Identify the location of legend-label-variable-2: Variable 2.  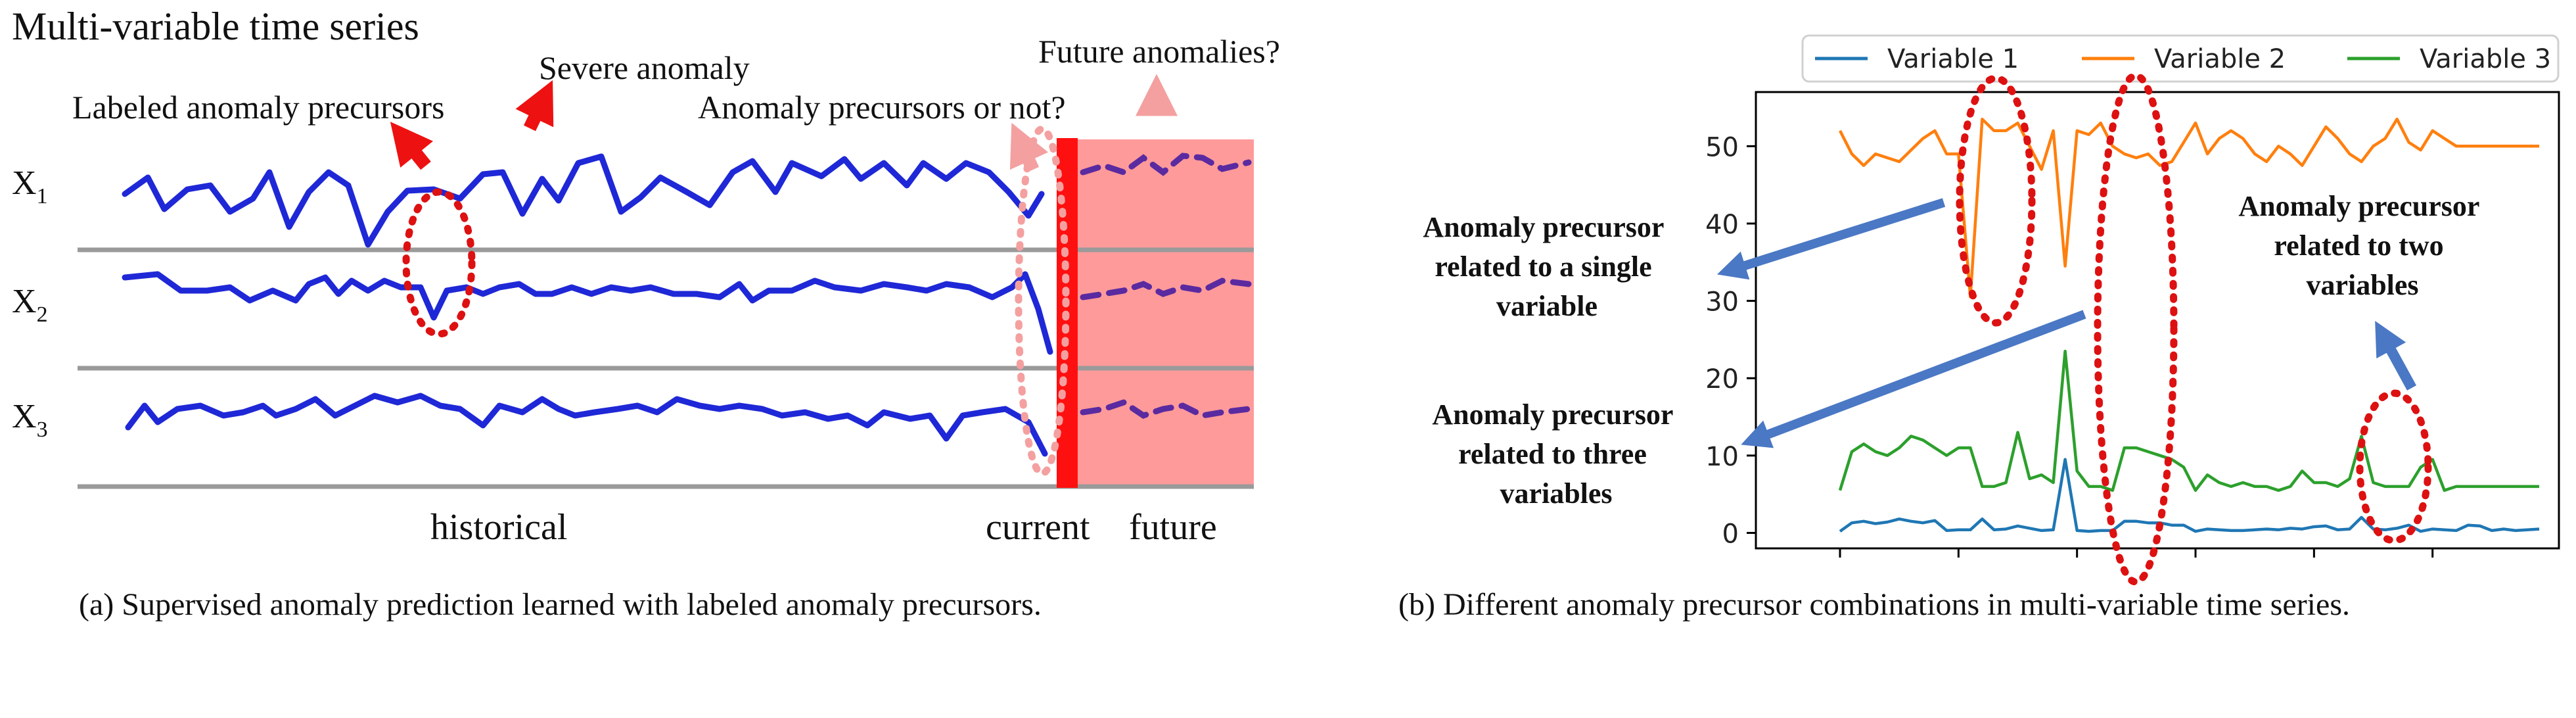
(2220, 59).